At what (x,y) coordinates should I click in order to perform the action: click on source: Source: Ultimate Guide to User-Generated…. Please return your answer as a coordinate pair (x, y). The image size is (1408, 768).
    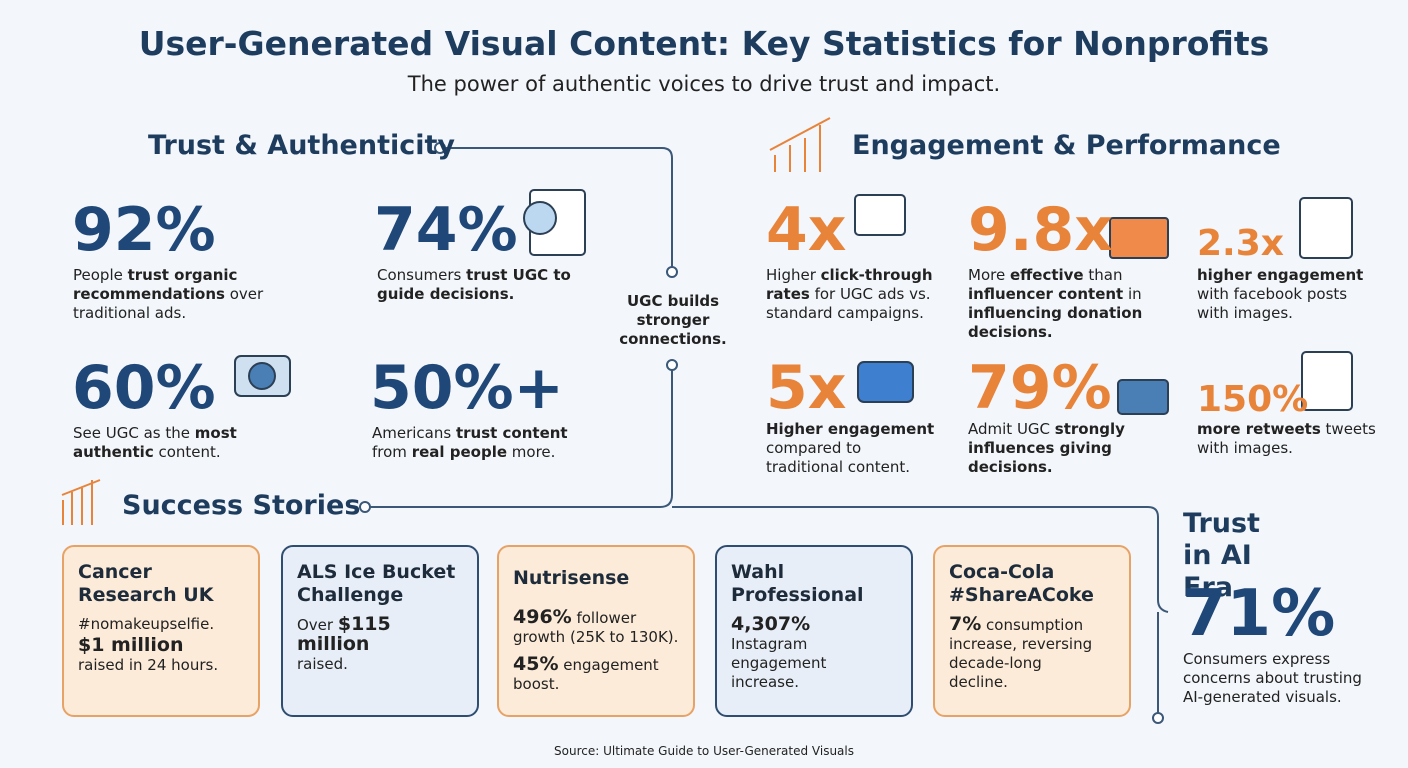
    Looking at the image, I should click on (704, 751).